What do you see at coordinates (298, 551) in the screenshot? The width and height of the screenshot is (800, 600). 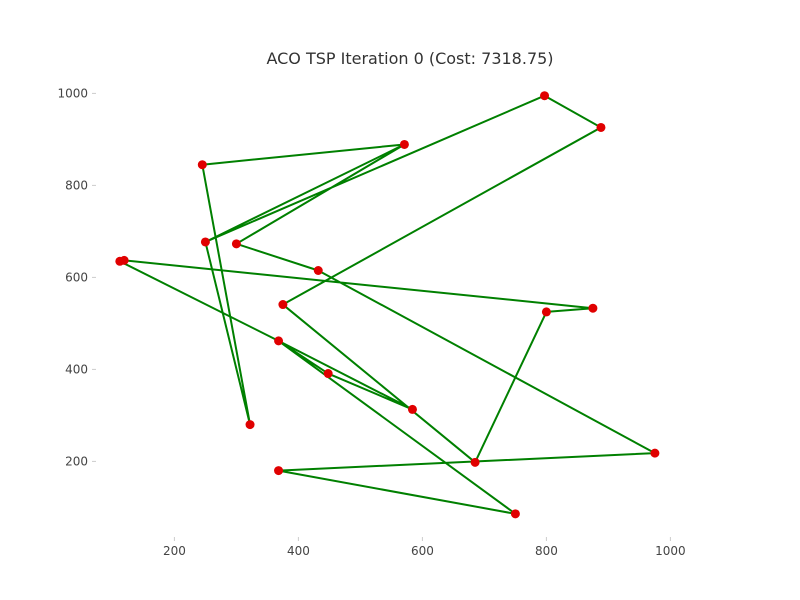 I see `x-tick-label: 400` at bounding box center [298, 551].